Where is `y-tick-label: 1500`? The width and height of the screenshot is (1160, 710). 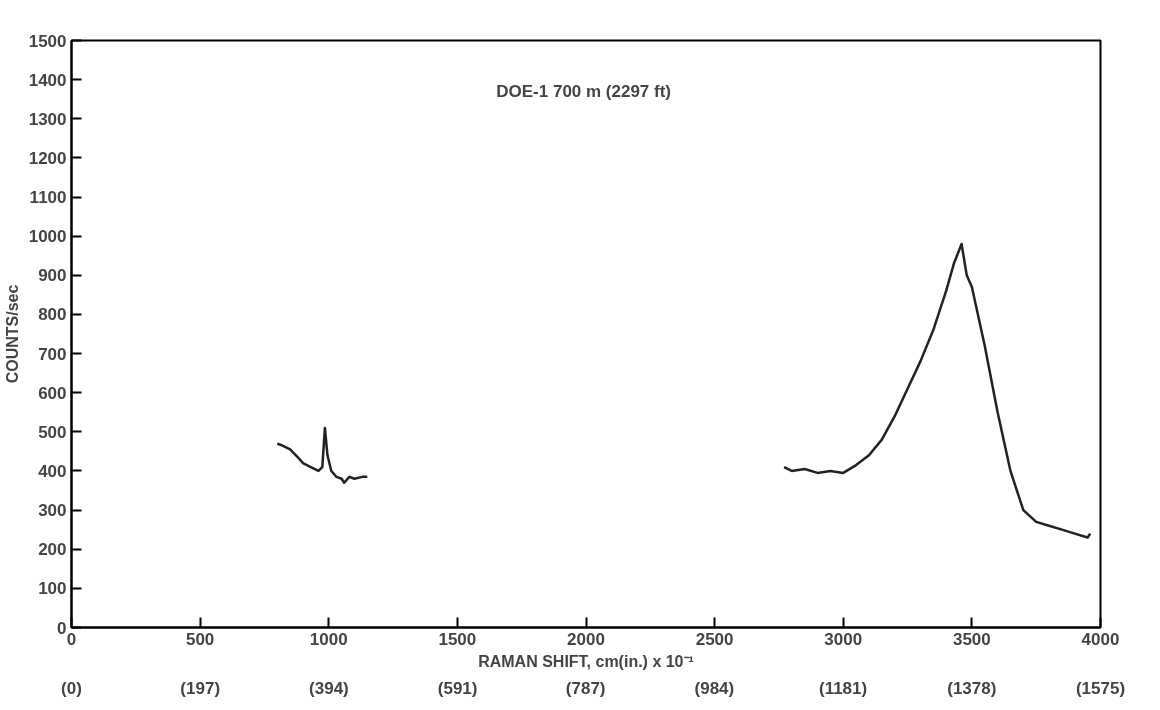
y-tick-label: 1500 is located at coordinates (47, 41).